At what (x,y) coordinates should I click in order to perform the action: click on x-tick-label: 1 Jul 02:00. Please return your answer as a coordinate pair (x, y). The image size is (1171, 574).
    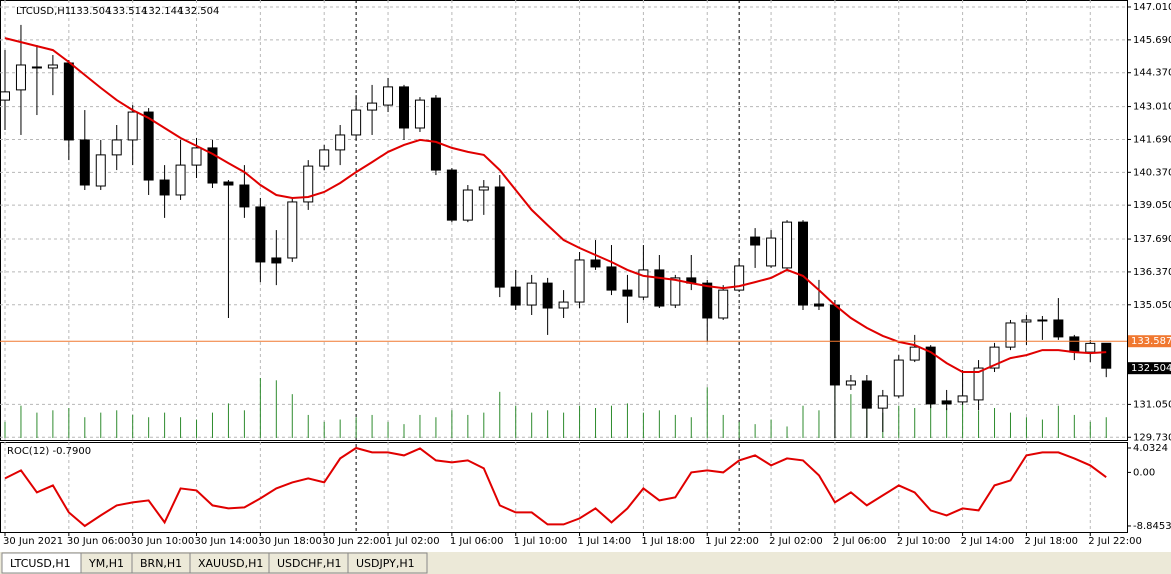
    Looking at the image, I should click on (413, 541).